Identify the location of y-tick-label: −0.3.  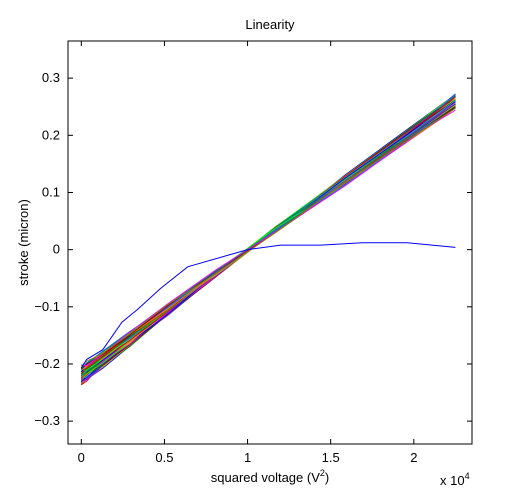
(47, 420).